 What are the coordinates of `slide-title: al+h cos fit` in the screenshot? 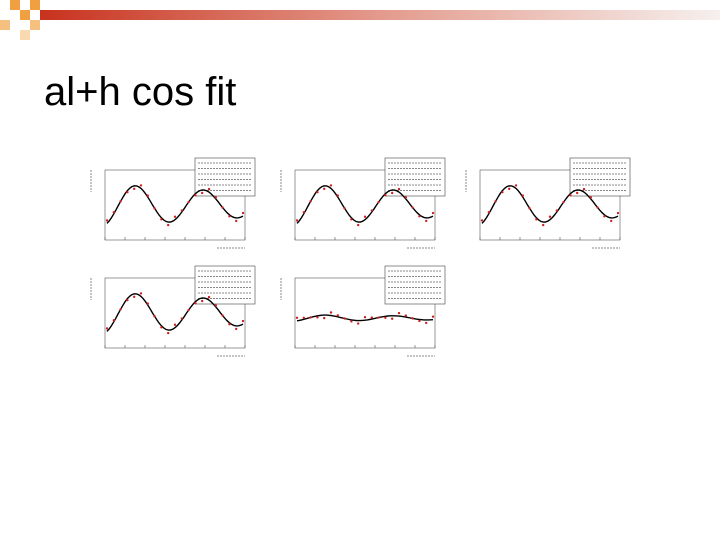 It's located at (140, 92).